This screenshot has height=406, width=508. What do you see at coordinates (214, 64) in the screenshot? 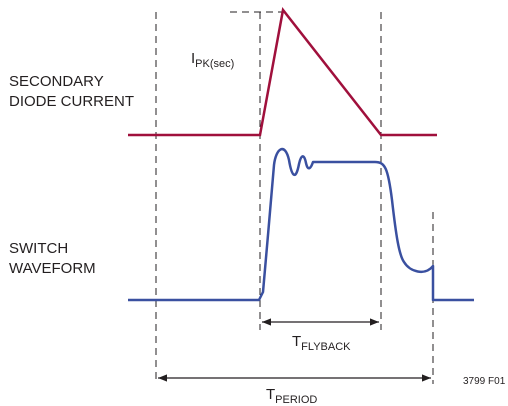
I see `ipk-sub: PK(sec)` at bounding box center [214, 64].